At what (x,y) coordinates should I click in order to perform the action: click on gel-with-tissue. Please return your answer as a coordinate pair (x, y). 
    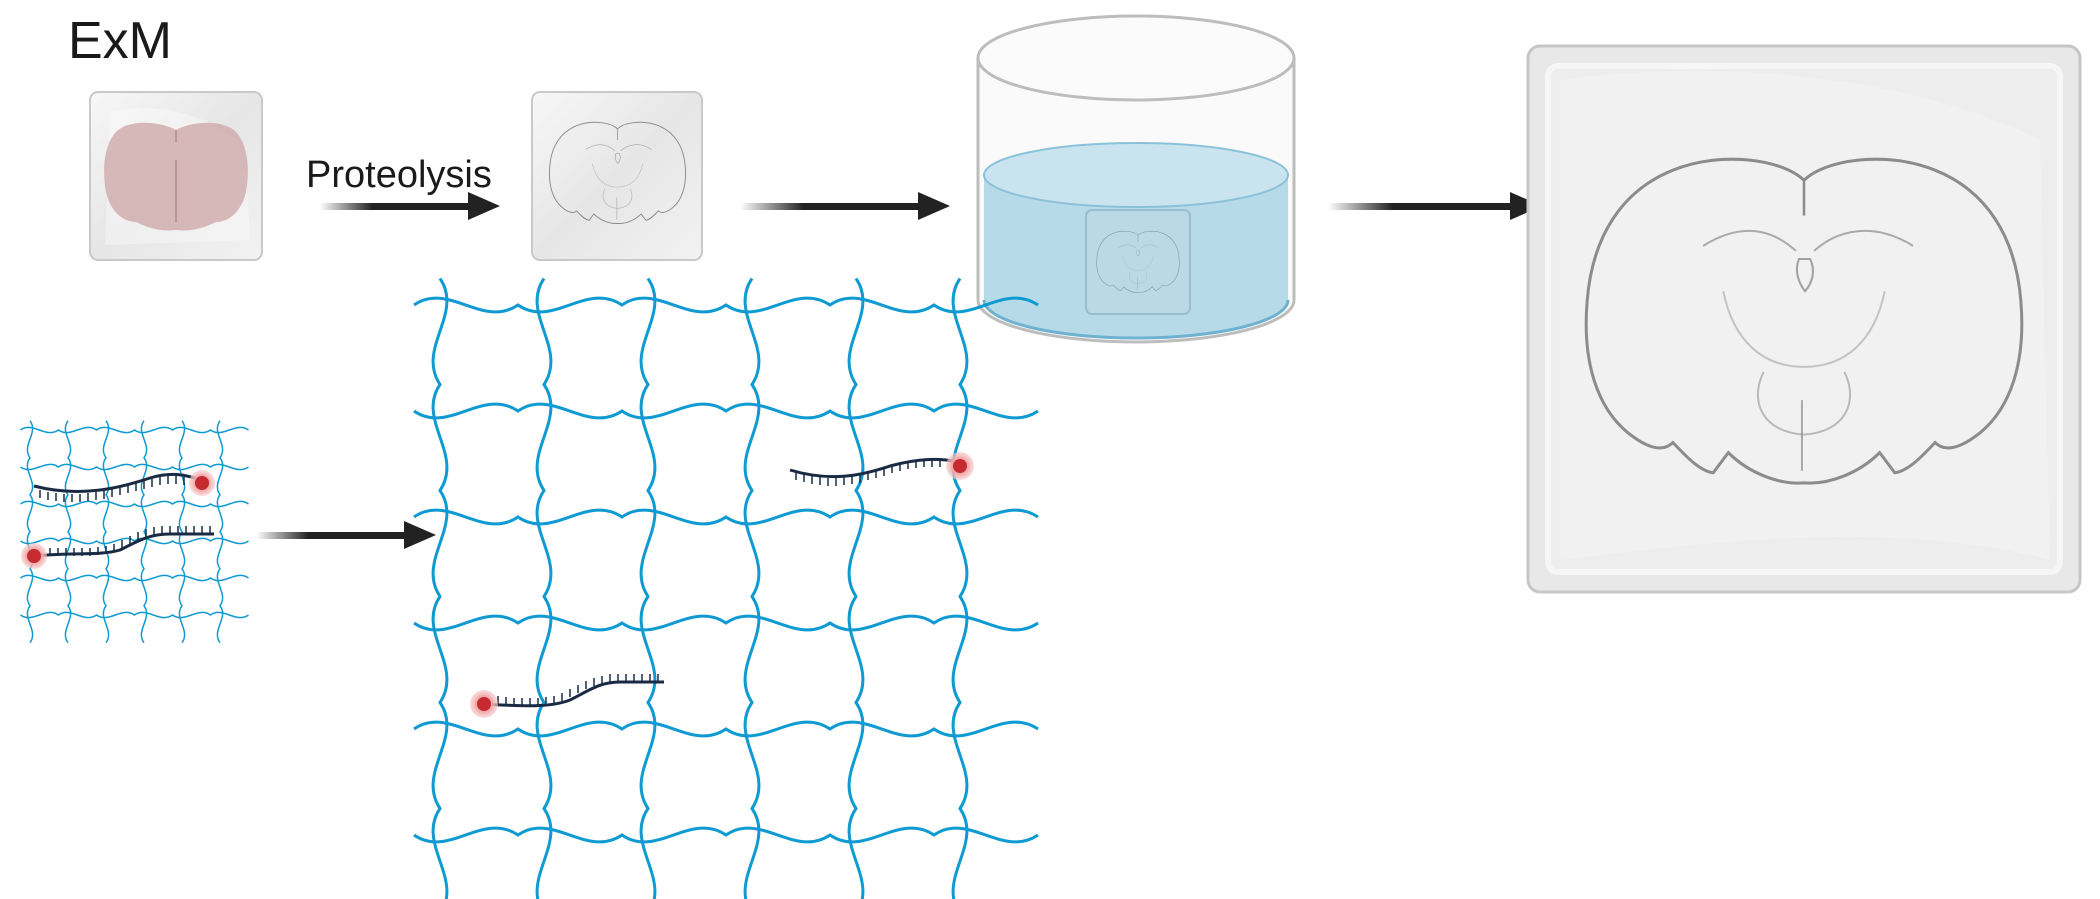
    Looking at the image, I should click on (176, 176).